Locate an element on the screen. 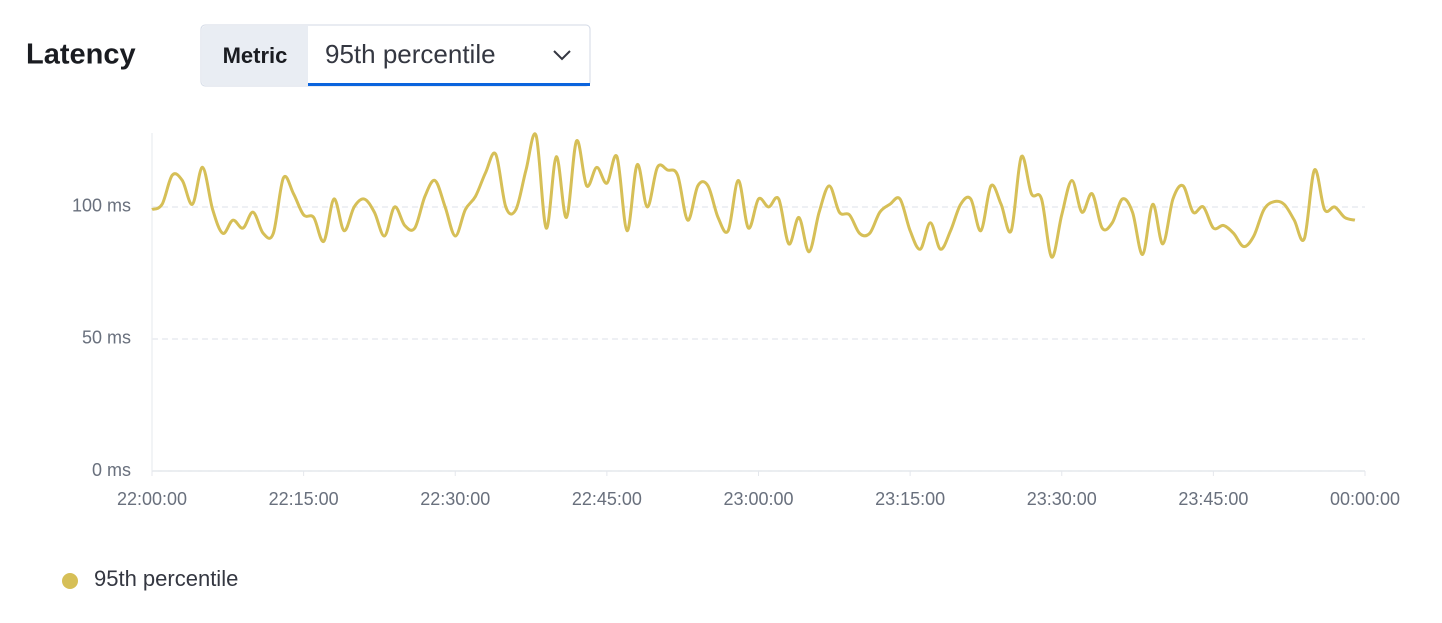 The height and width of the screenshot is (623, 1442). x-tick-label: 00:00:00 is located at coordinates (1365, 499).